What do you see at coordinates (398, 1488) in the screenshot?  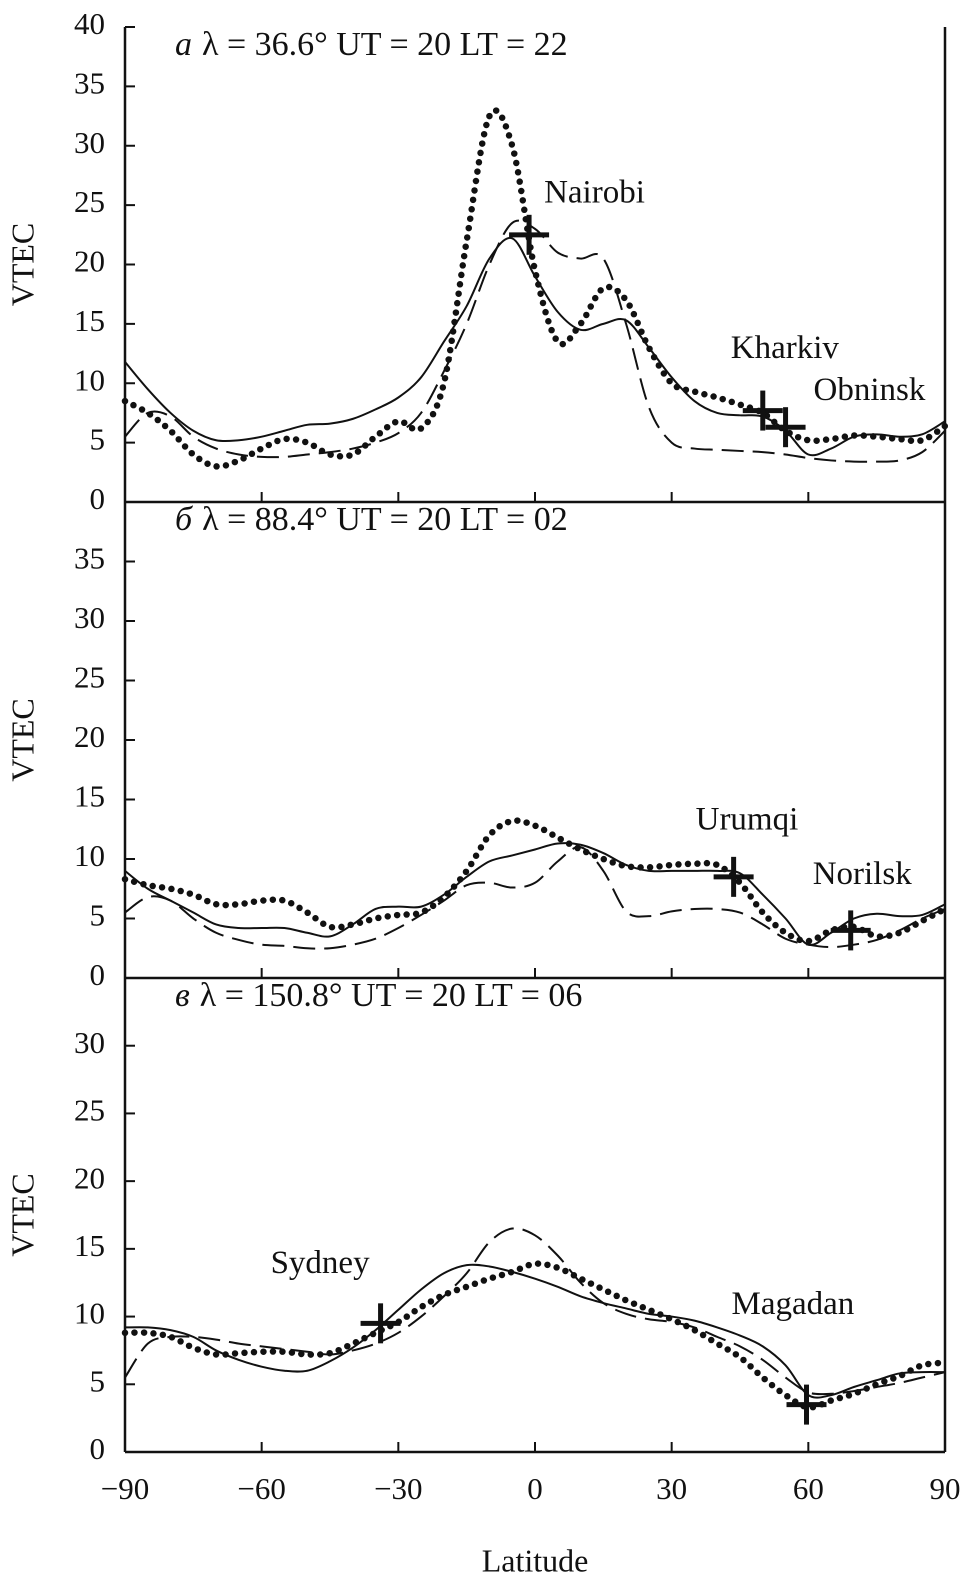 I see `x-tick-label: −30` at bounding box center [398, 1488].